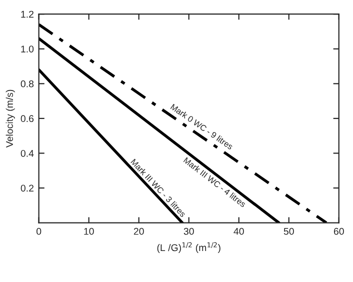 The image size is (353, 282). What do you see at coordinates (188, 248) in the screenshot?
I see `x-axis-title: (L /G)$^{1/2}$ (m$^{1/2}$)` at bounding box center [188, 248].